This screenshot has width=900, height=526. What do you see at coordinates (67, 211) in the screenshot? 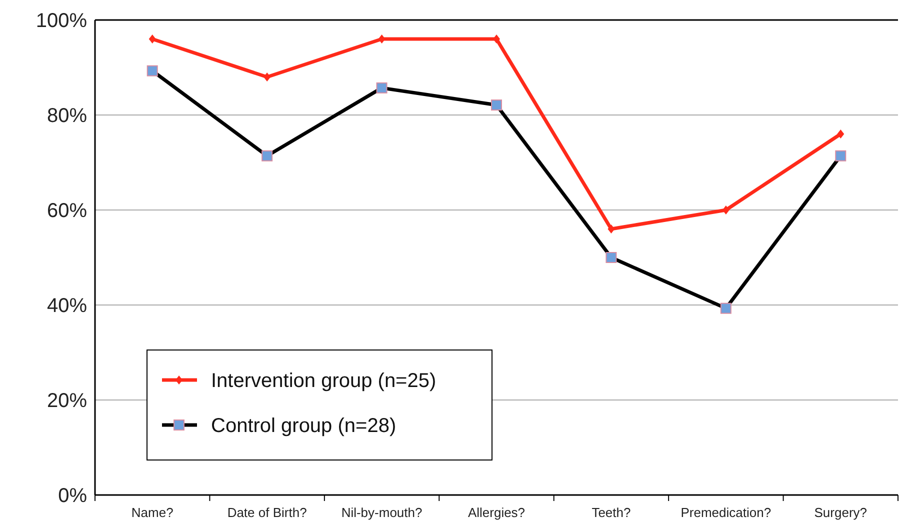
I see `y-tick-label: 60%` at bounding box center [67, 211].